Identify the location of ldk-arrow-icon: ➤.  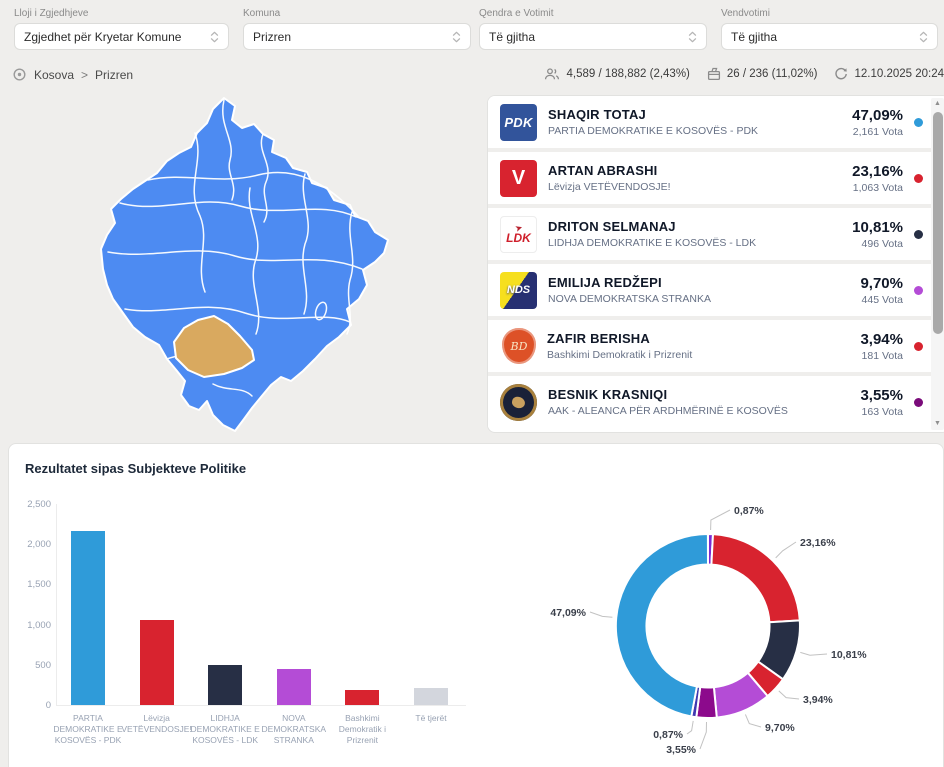
(518, 228).